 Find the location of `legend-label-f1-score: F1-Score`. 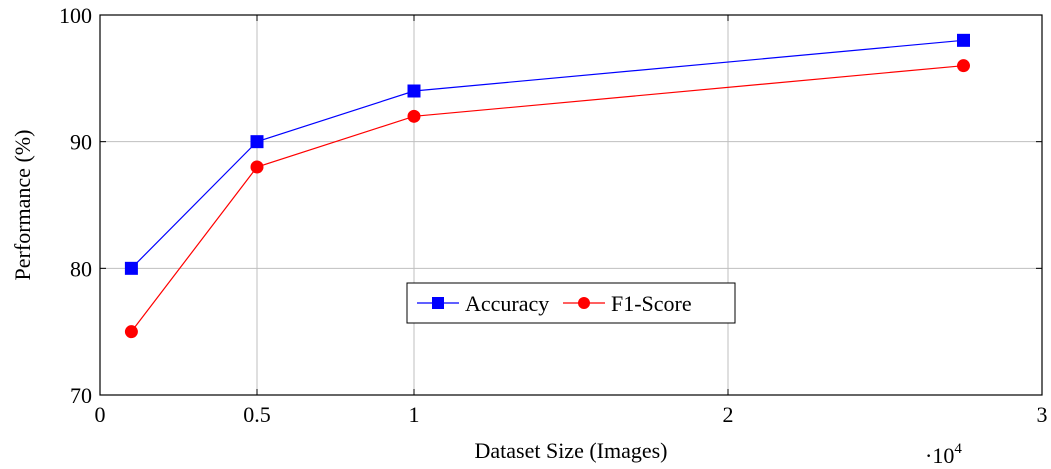

legend-label-f1-score: F1-Score is located at coordinates (651, 303).